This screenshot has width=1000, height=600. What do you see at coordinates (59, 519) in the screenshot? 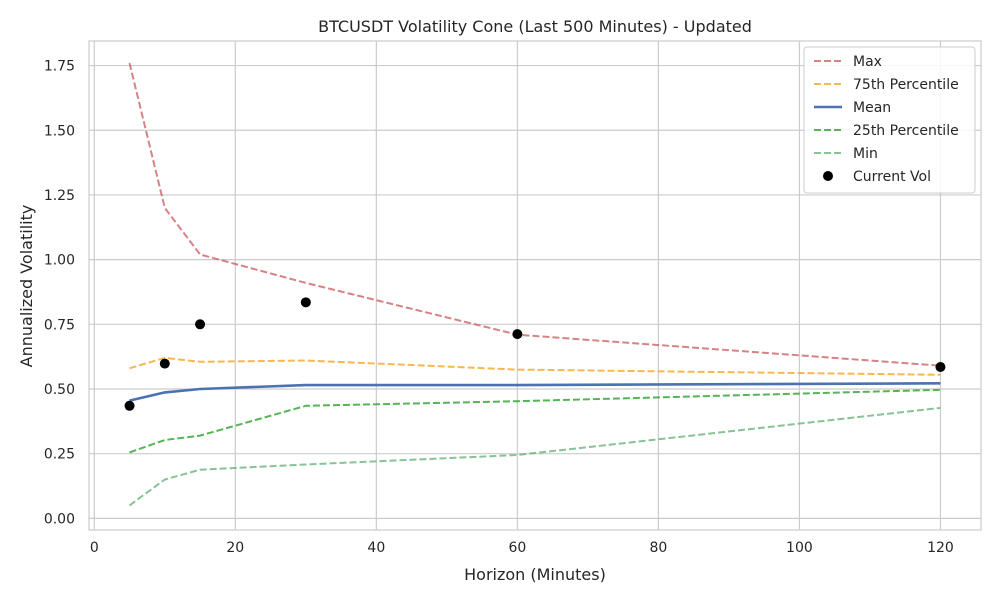
I see `y-tick-label: 0.00` at bounding box center [59, 519].